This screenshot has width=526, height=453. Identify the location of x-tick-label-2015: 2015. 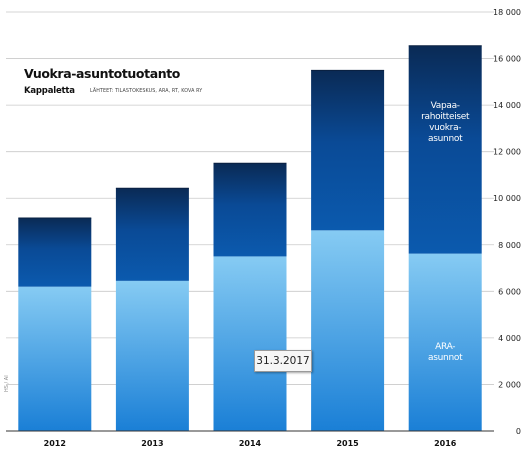
(347, 443).